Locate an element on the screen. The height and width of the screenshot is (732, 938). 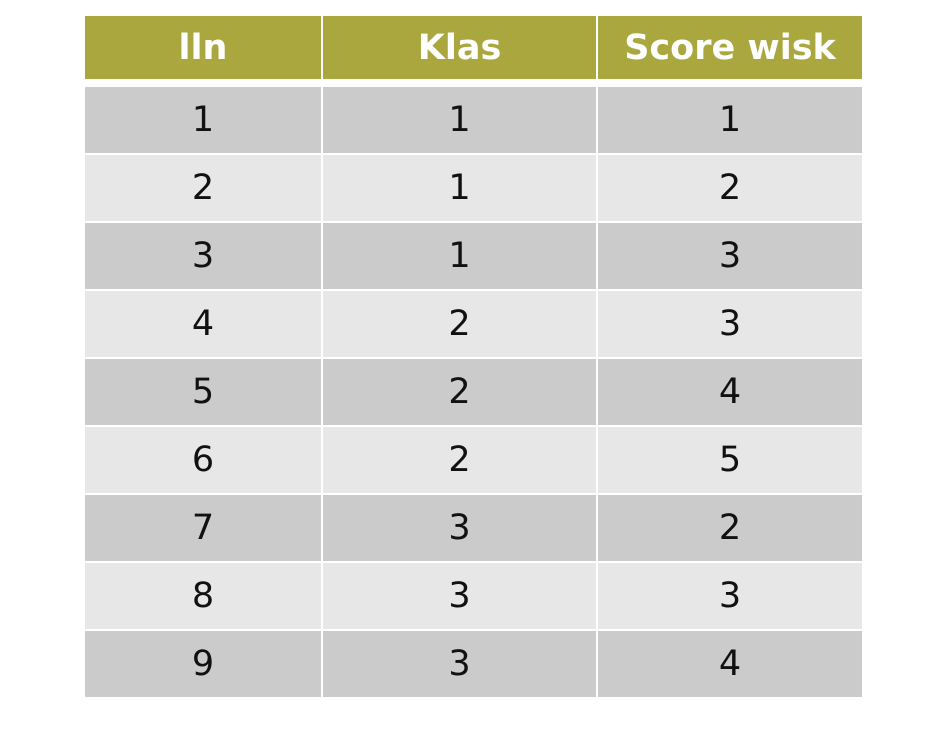
header-row: lln Klas Score wisk is located at coordinates (473, 51).